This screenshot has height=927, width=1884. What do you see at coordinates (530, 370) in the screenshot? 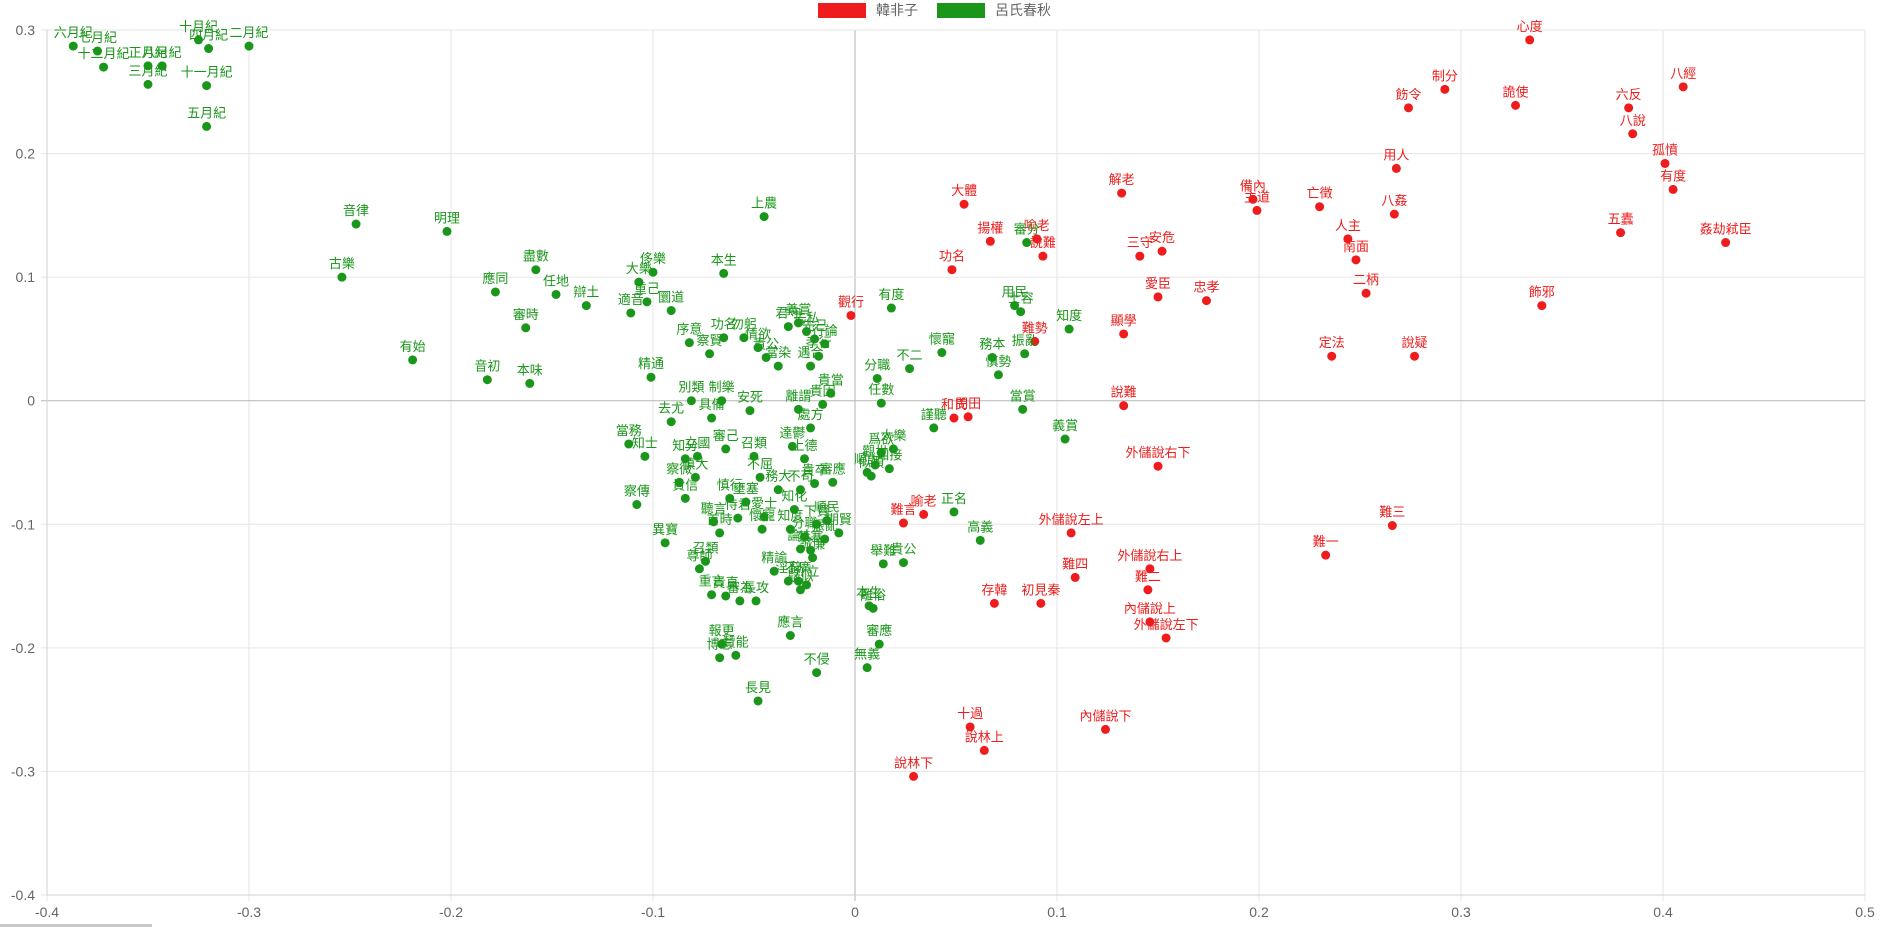
I see `data-point-label: 本味` at bounding box center [530, 370].